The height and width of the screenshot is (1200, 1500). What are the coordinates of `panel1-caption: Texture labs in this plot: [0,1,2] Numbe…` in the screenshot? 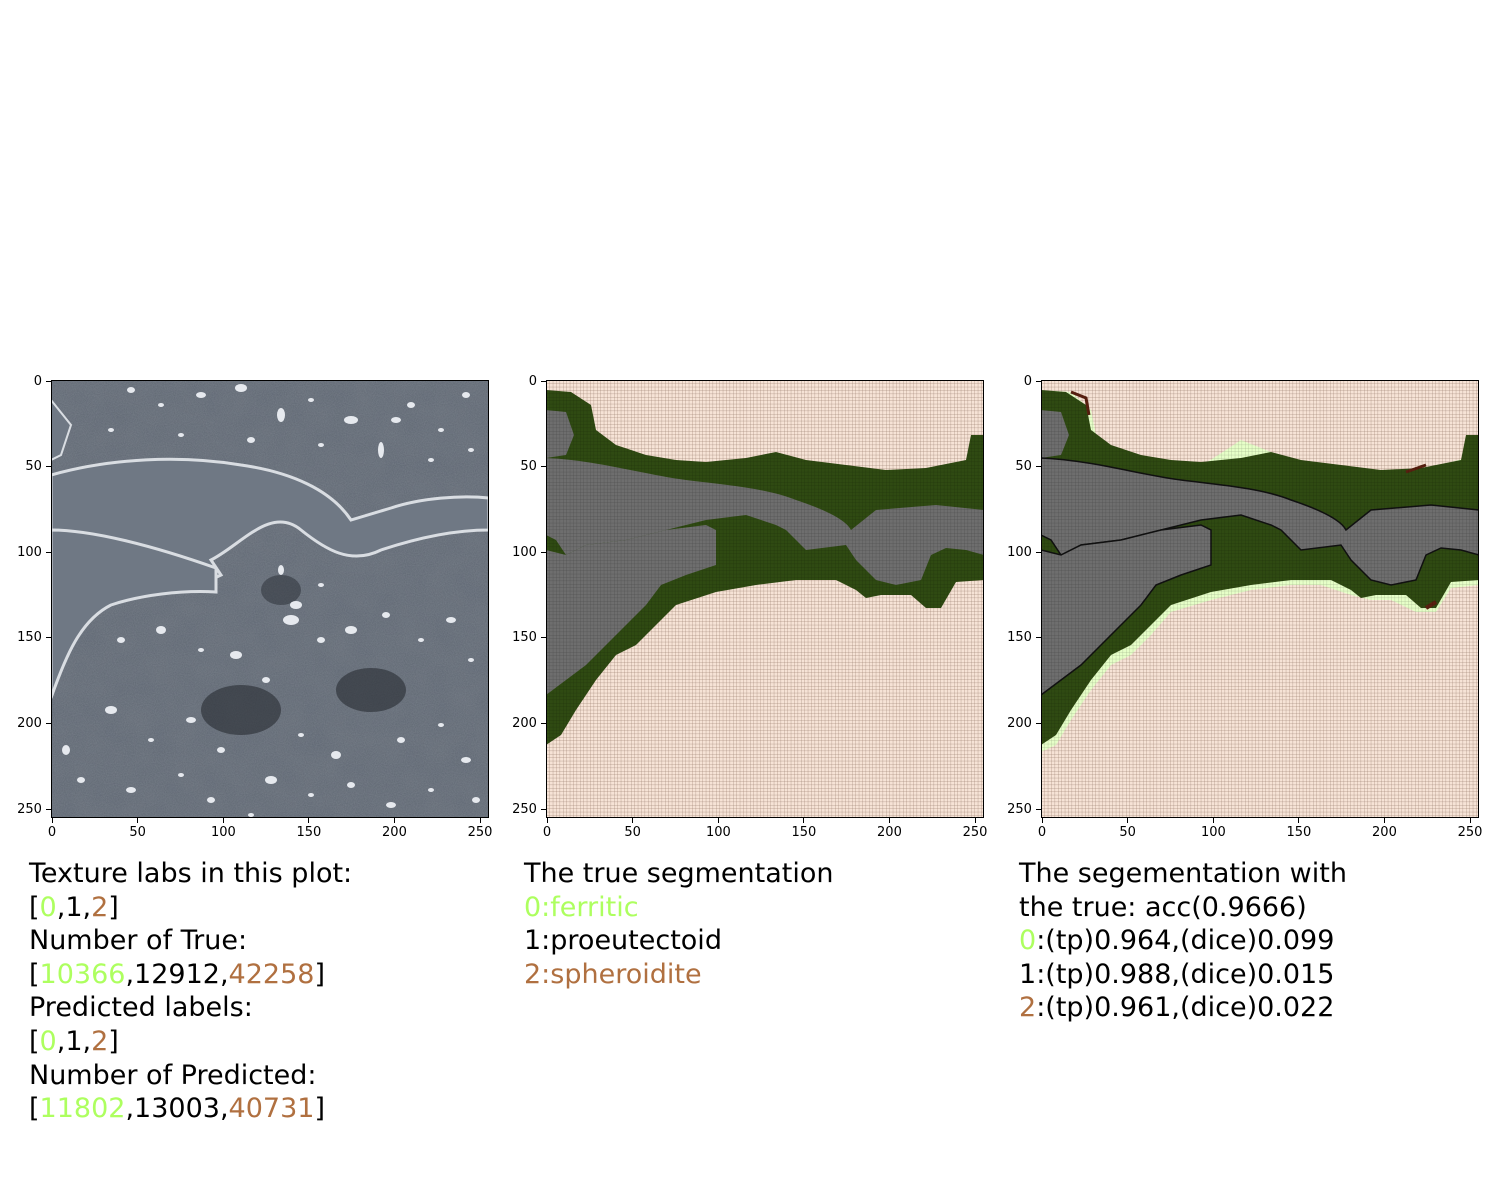 It's located at (190, 991).